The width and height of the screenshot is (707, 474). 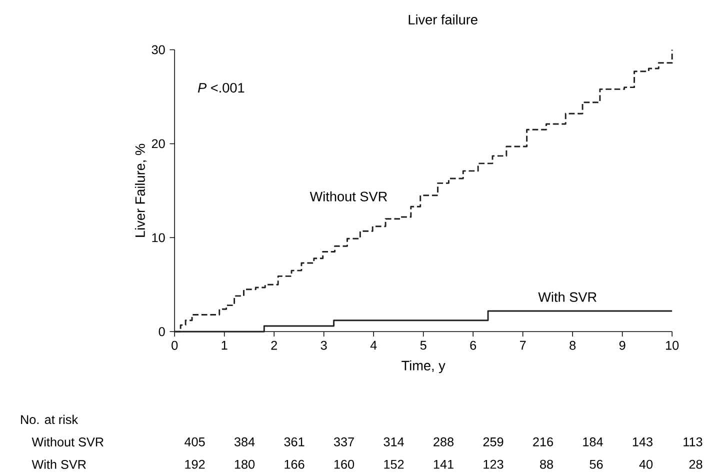 What do you see at coordinates (695, 464) in the screenshot?
I see `text: 28` at bounding box center [695, 464].